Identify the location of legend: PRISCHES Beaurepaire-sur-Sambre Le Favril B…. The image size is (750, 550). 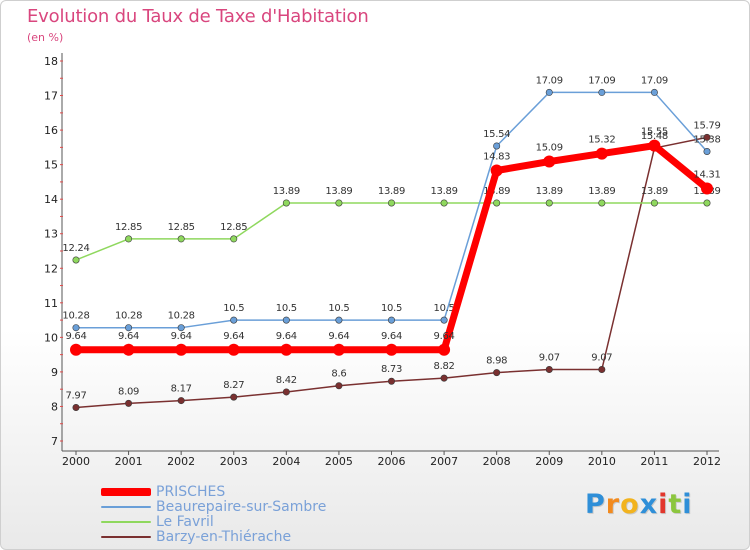
(231, 514).